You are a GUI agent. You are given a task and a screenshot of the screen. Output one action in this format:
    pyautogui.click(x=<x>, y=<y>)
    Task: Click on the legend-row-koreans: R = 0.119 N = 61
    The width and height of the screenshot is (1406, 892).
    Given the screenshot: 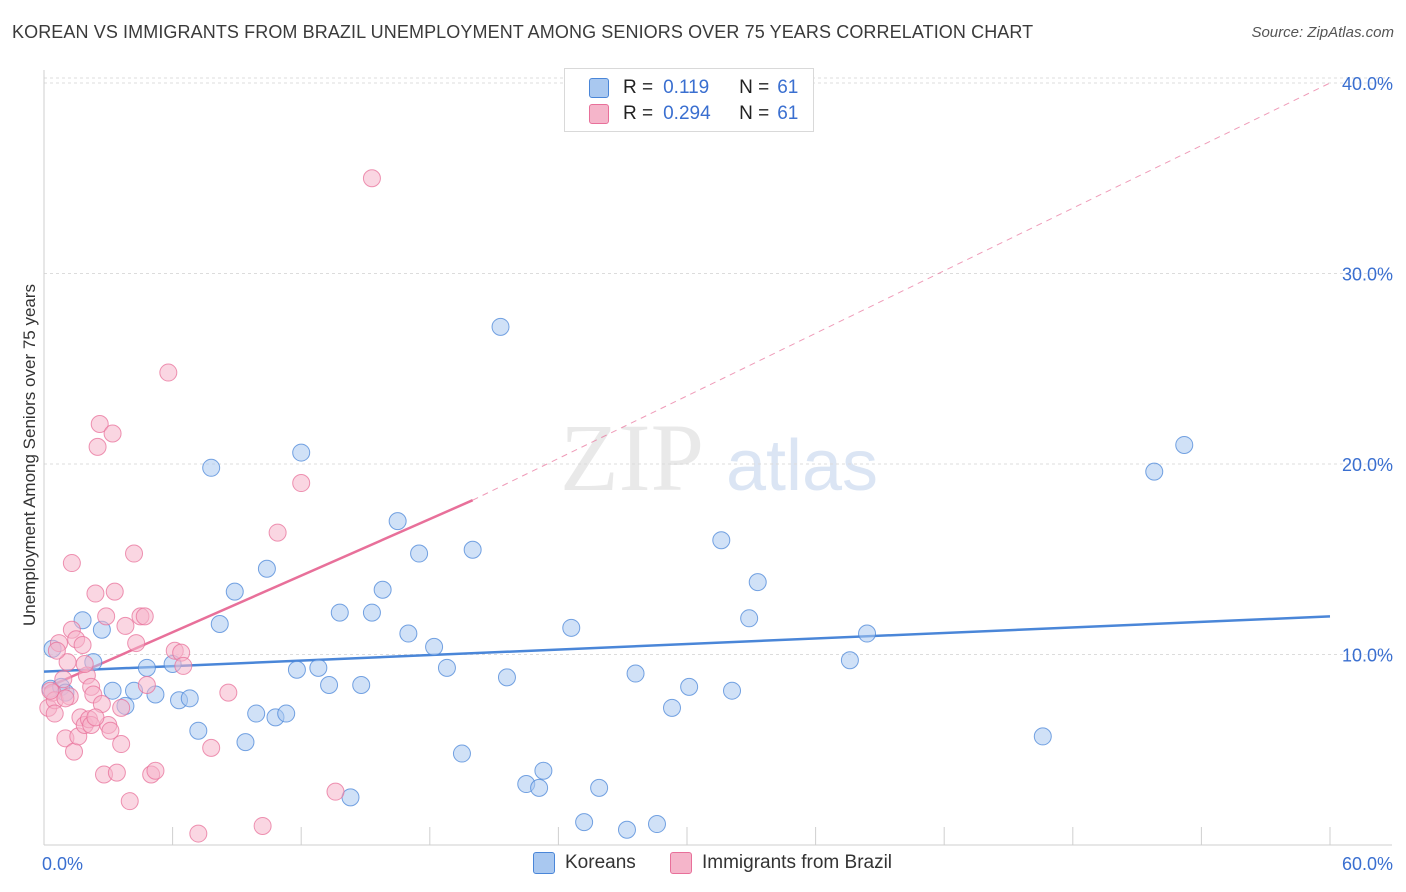 What is the action you would take?
    pyautogui.click(x=693, y=88)
    